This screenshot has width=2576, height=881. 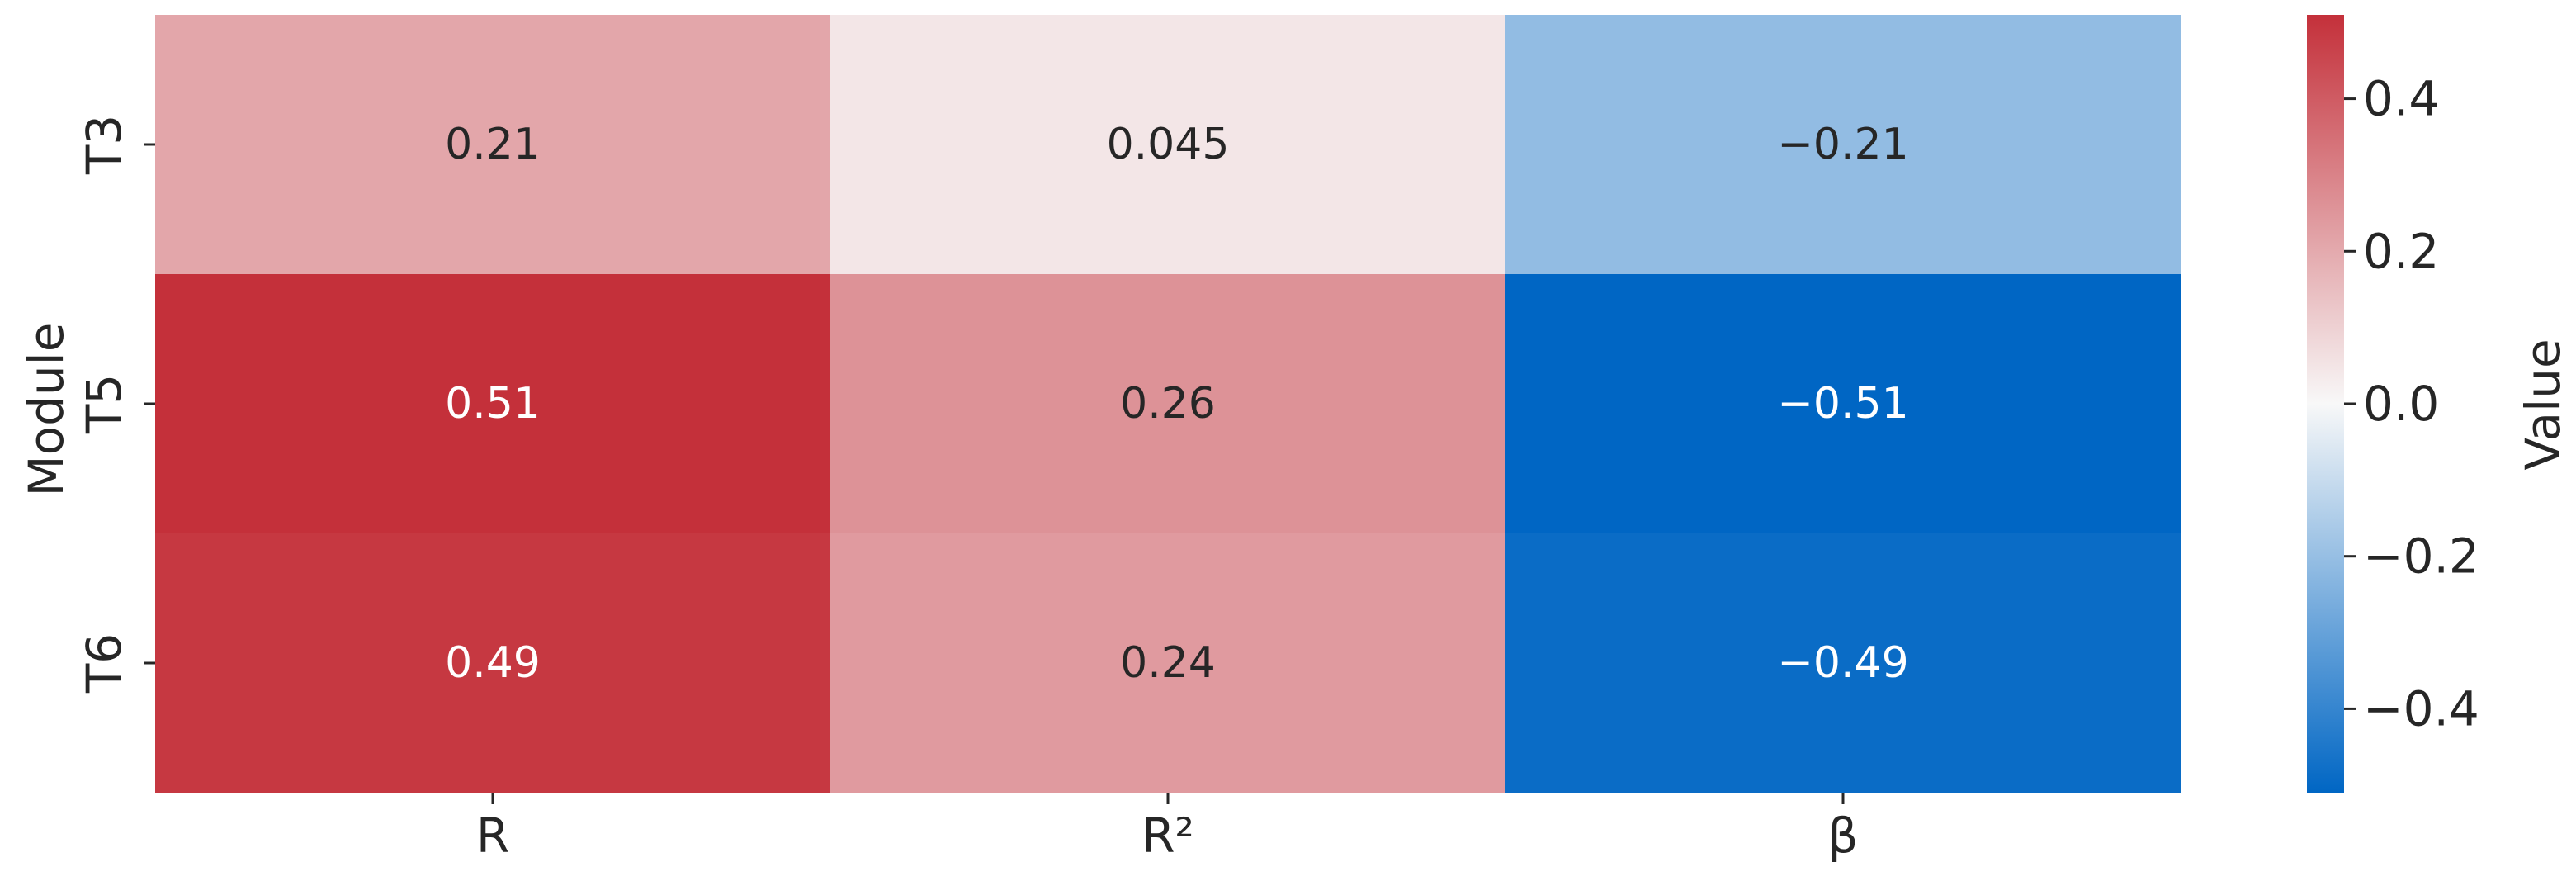 I want to click on colorbar: 0.4 0.2 0.0 −0.2 −0.4, so click(x=2393, y=404).